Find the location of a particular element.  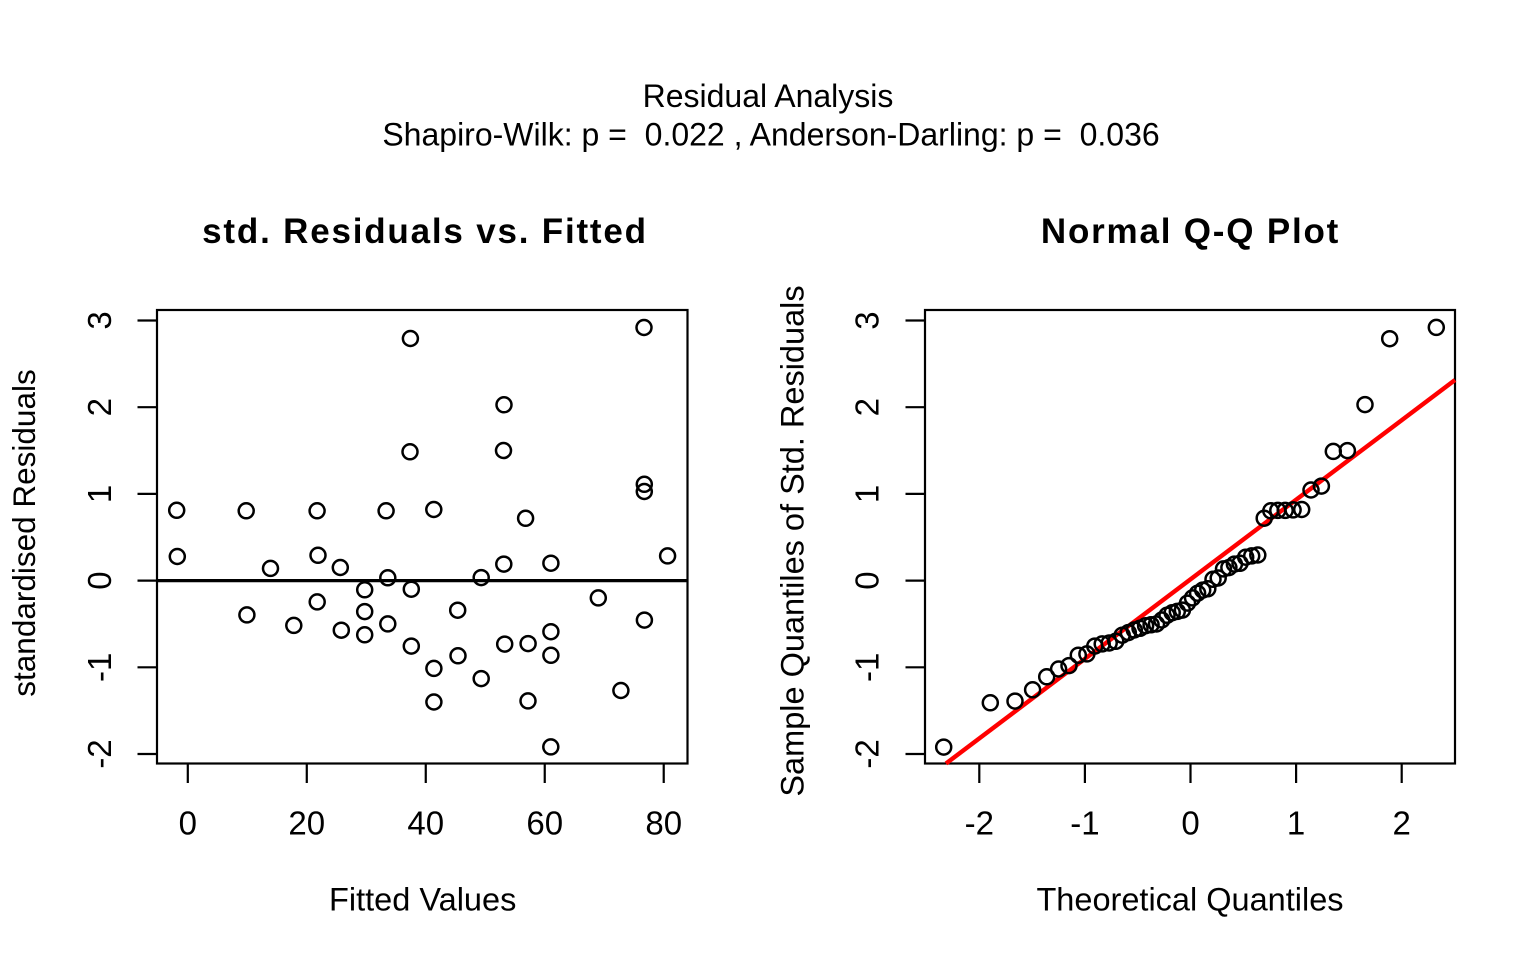

svg-text: Residual Analysis is located at coordinates (768, 96).